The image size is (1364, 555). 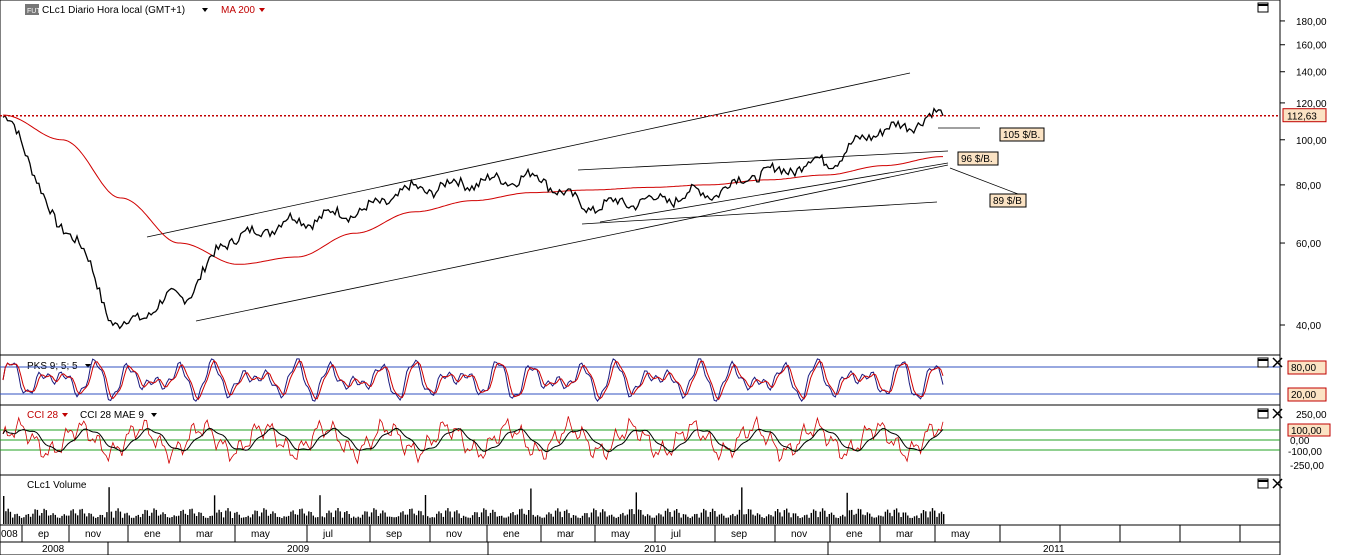 What do you see at coordinates (93, 534) in the screenshot?
I see `month-label: nov` at bounding box center [93, 534].